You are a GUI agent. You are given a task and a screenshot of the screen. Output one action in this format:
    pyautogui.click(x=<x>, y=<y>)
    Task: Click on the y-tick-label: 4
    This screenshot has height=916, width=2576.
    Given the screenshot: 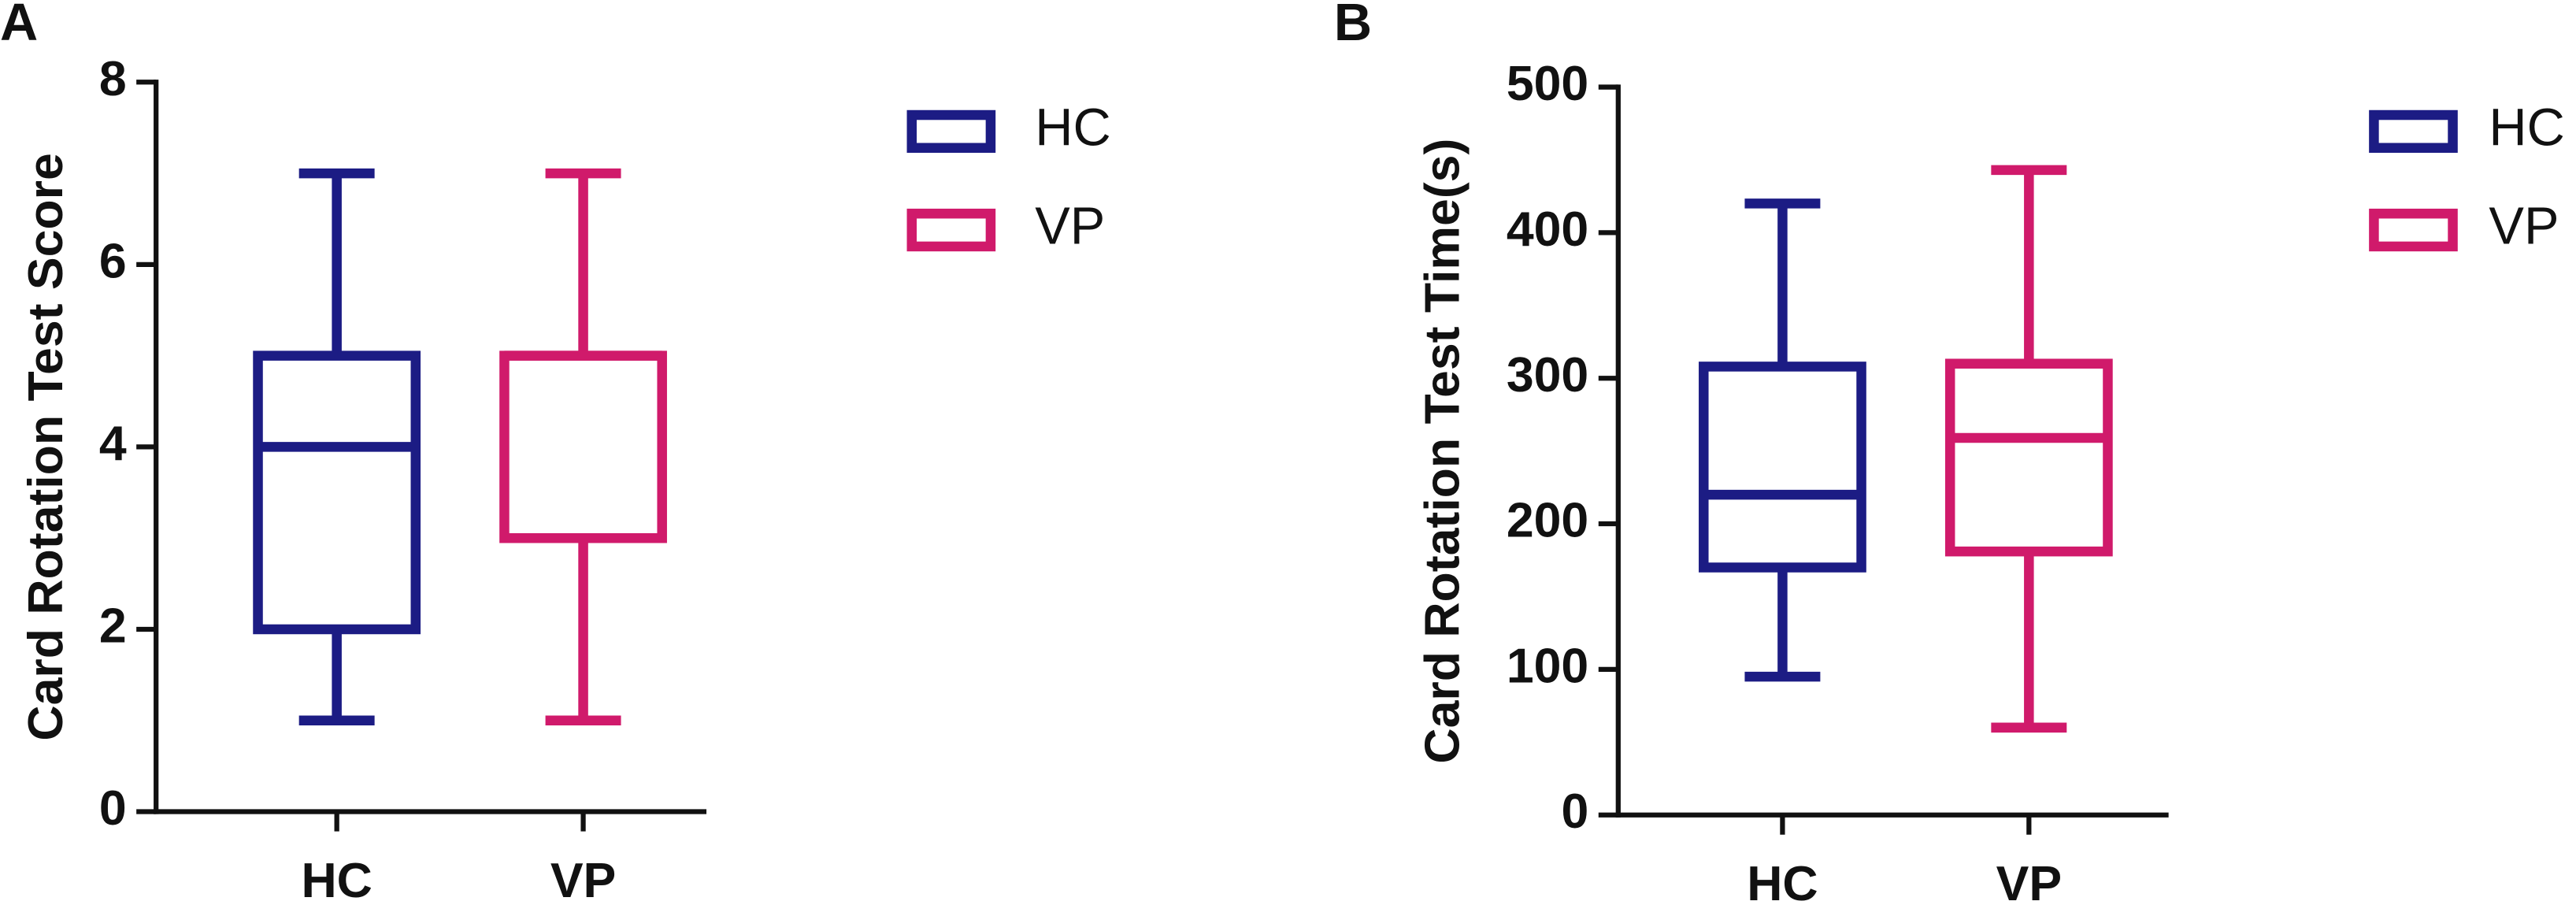 What is the action you would take?
    pyautogui.click(x=113, y=443)
    